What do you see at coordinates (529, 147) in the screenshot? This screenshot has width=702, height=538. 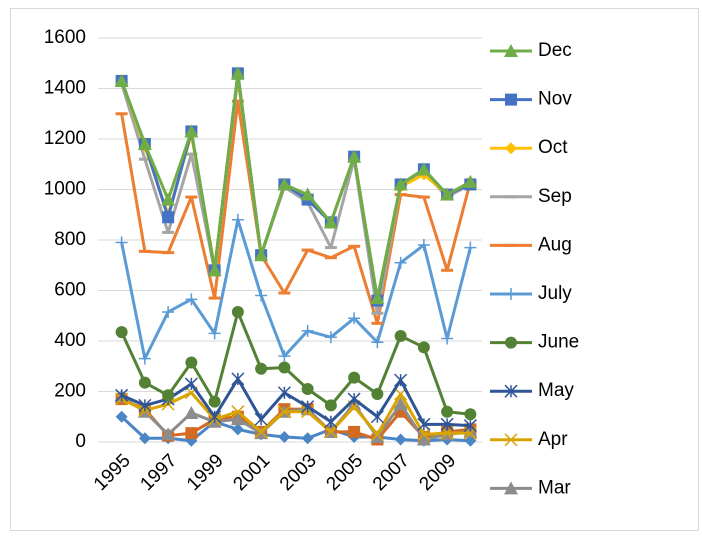 I see `legend-item: Oct` at bounding box center [529, 147].